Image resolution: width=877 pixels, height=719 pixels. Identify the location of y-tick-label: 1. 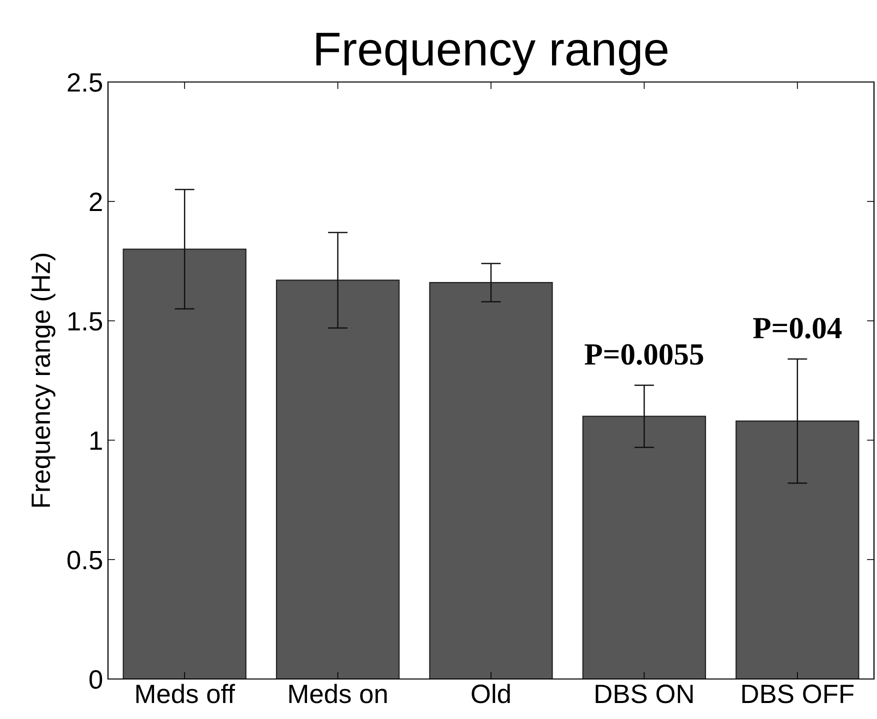
(96, 441).